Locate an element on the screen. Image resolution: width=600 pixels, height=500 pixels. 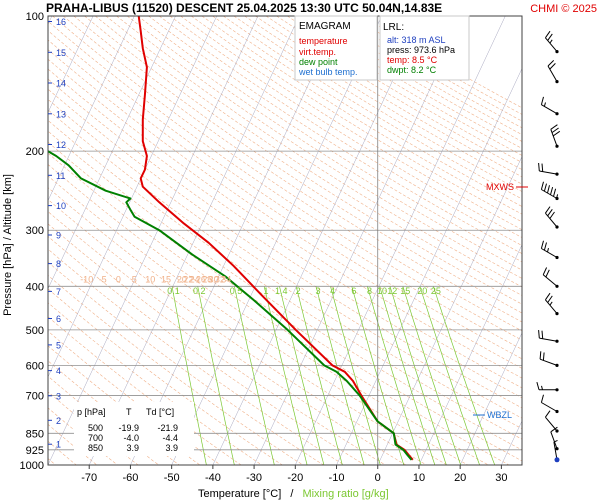
theta-label: 15 is located at coordinates (166, 279).